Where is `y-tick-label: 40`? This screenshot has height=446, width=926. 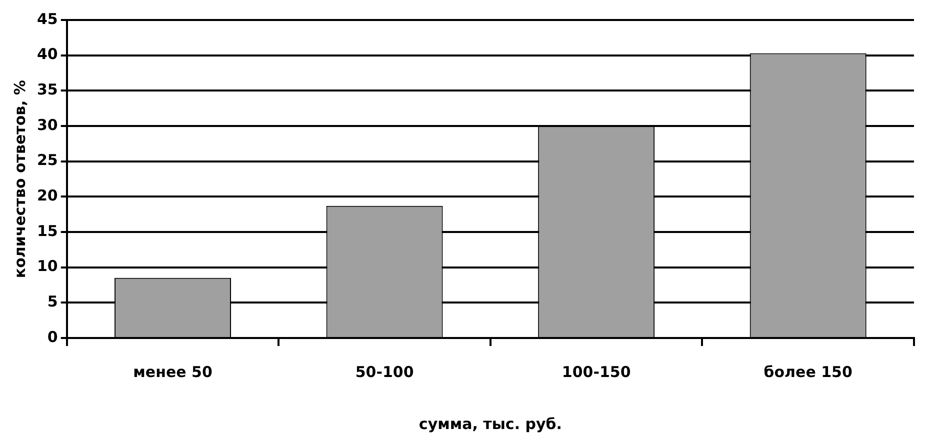
y-tick-label: 40 is located at coordinates (47, 54).